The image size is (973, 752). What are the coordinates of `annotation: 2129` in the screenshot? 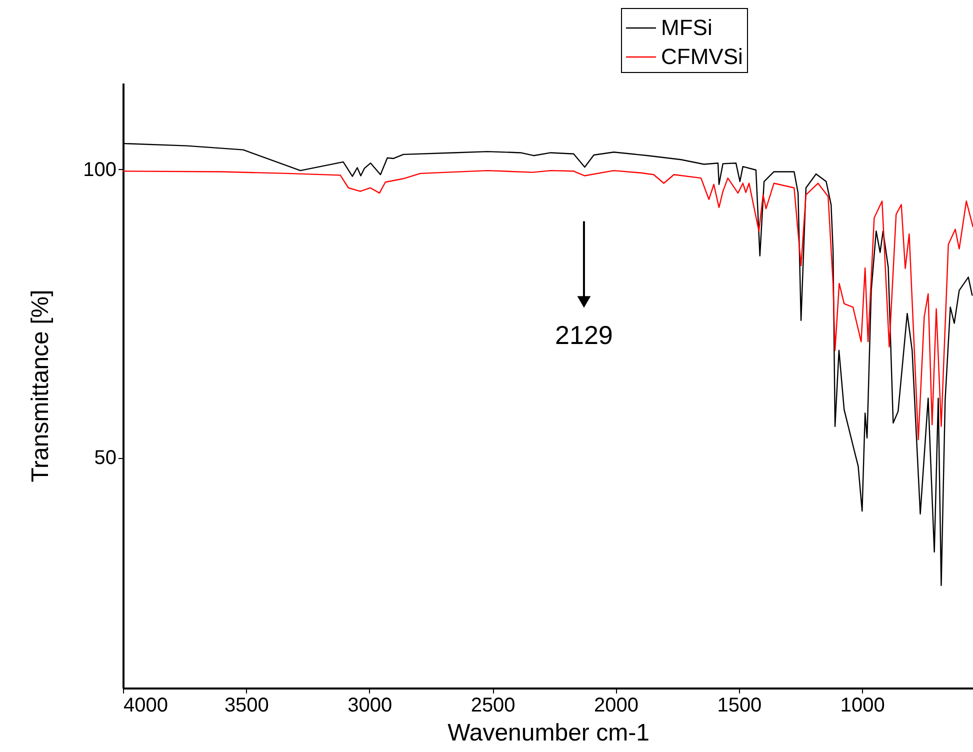 It's located at (584, 335).